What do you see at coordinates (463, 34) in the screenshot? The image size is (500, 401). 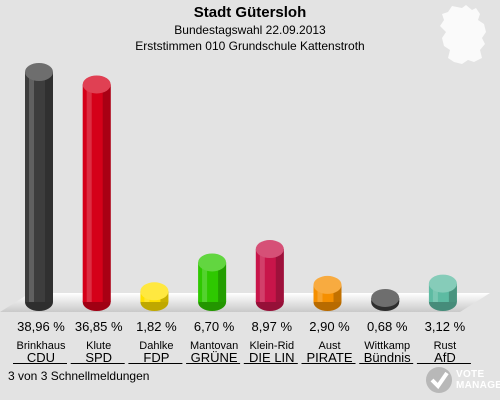 I see `germany-map-icon` at bounding box center [463, 34].